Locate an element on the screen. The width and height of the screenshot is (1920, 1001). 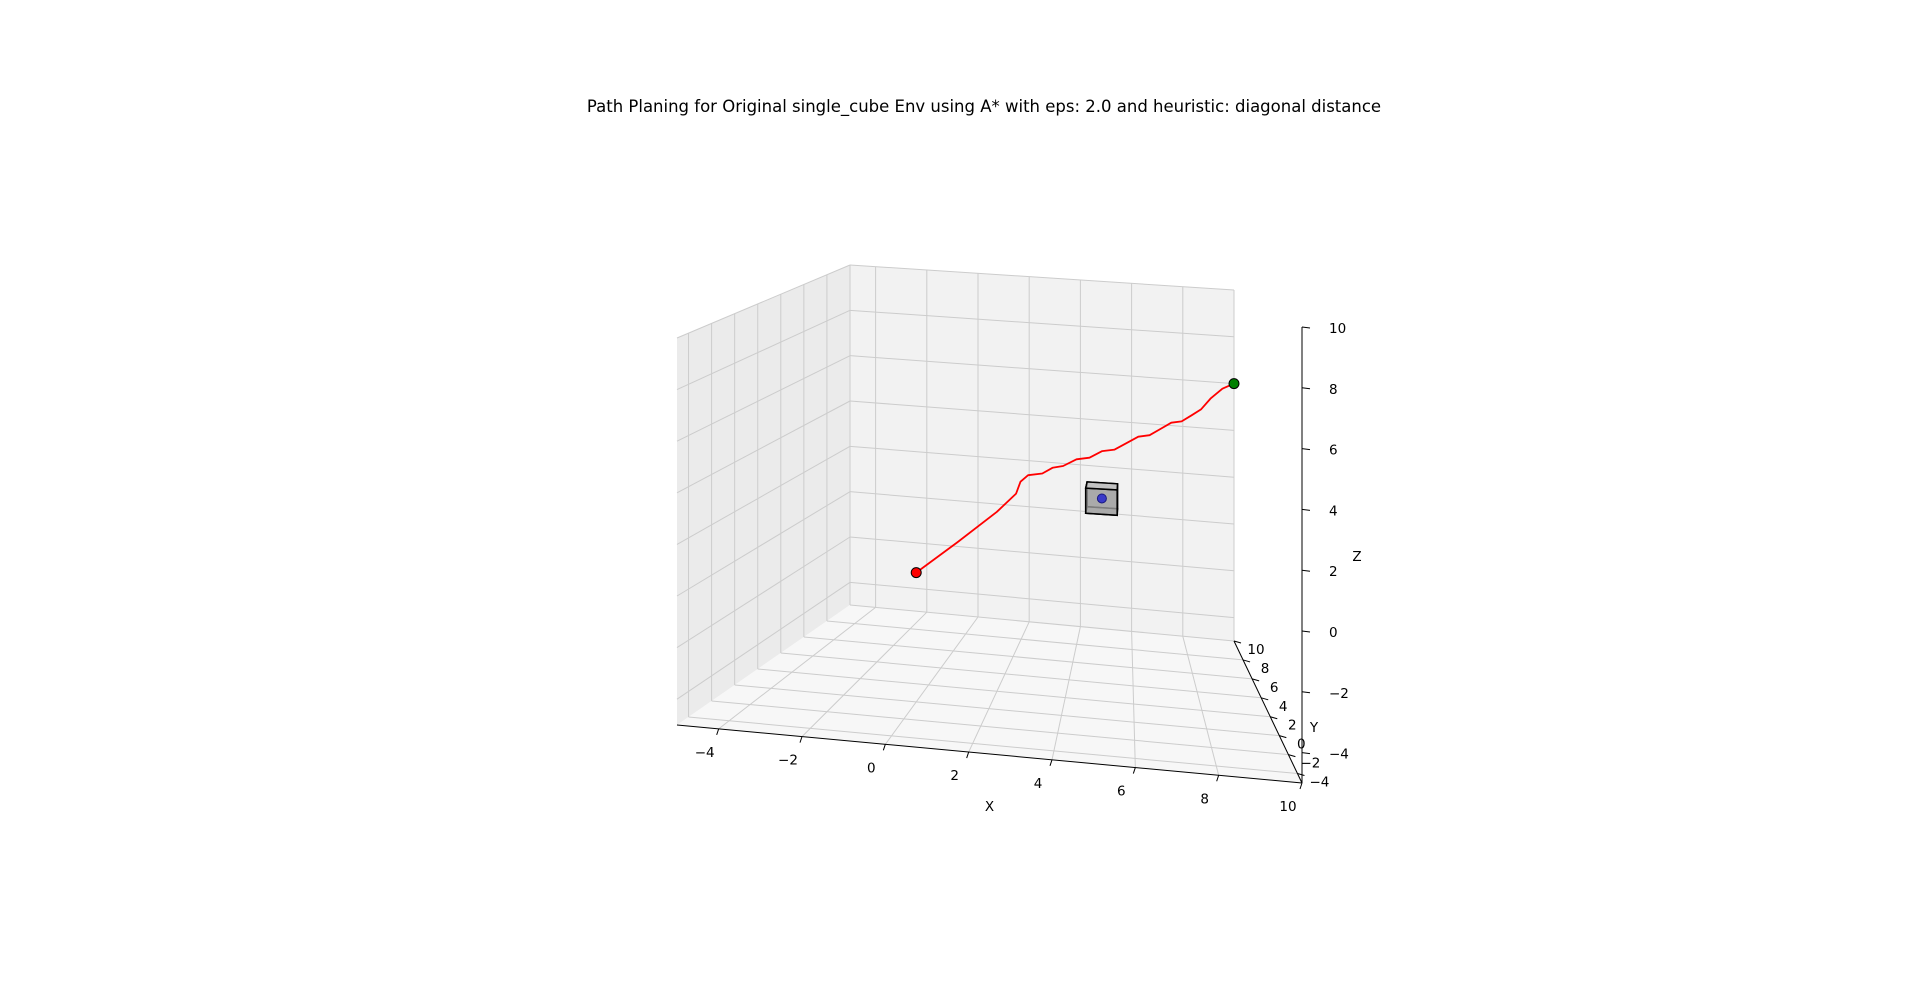
y-tick-label: 4 is located at coordinates (1283, 707).